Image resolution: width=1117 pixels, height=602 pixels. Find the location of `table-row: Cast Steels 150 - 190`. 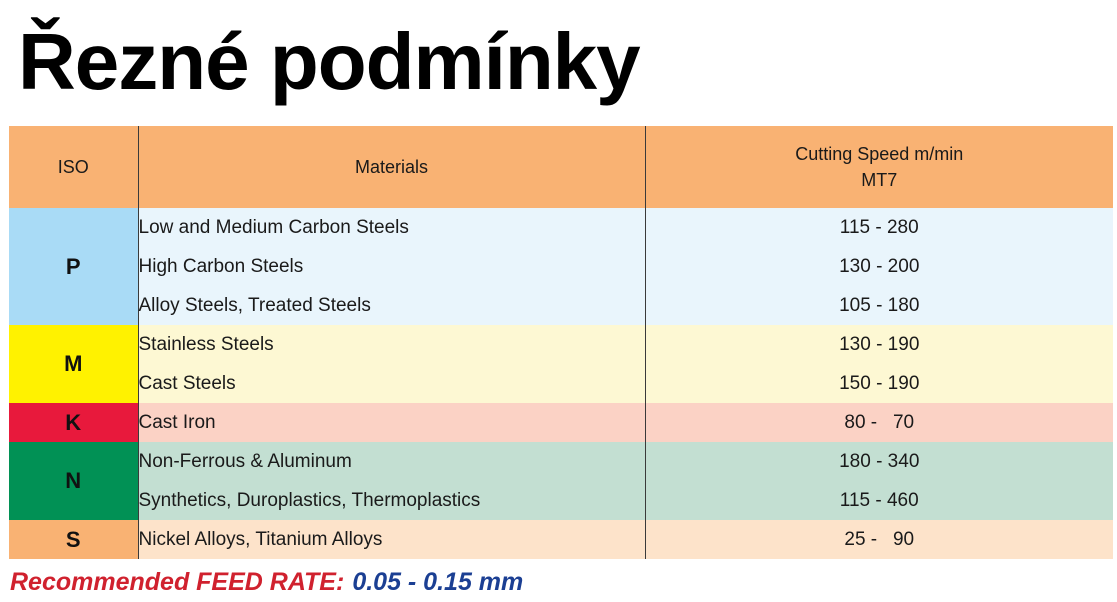

table-row: Cast Steels 150 - 190 is located at coordinates (561, 383).